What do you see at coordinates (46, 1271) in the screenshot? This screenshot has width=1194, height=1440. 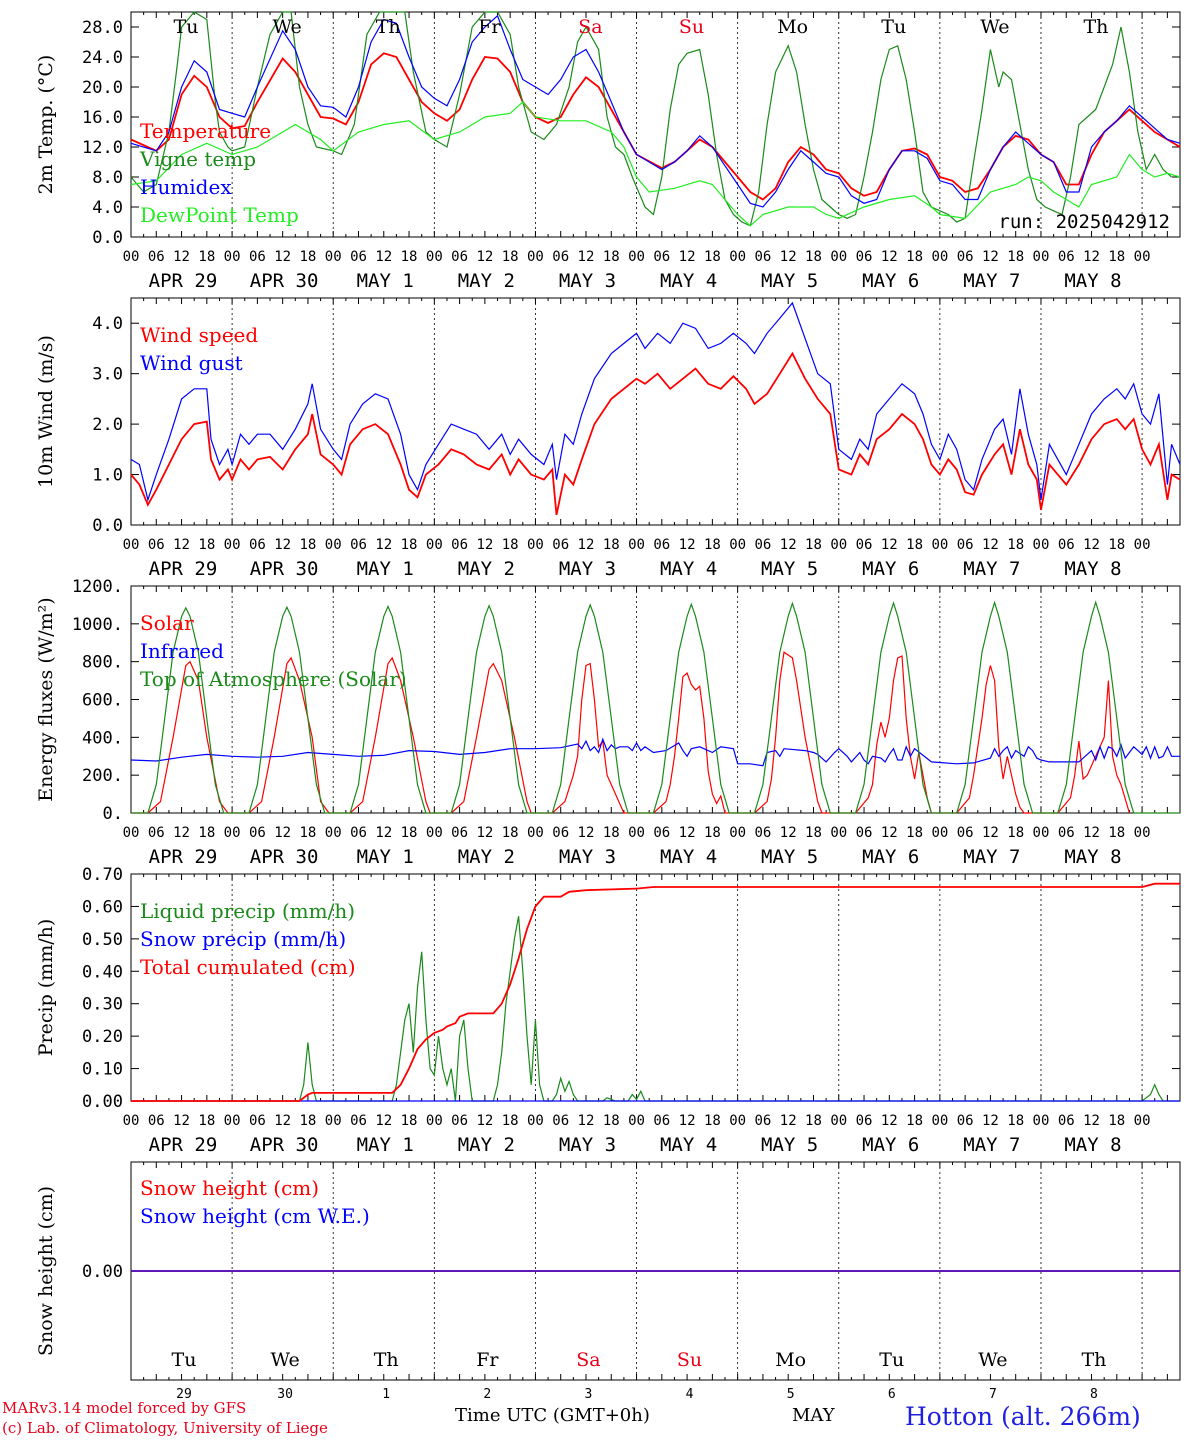 I see `y-axis-label: Snow height (cm)` at bounding box center [46, 1271].